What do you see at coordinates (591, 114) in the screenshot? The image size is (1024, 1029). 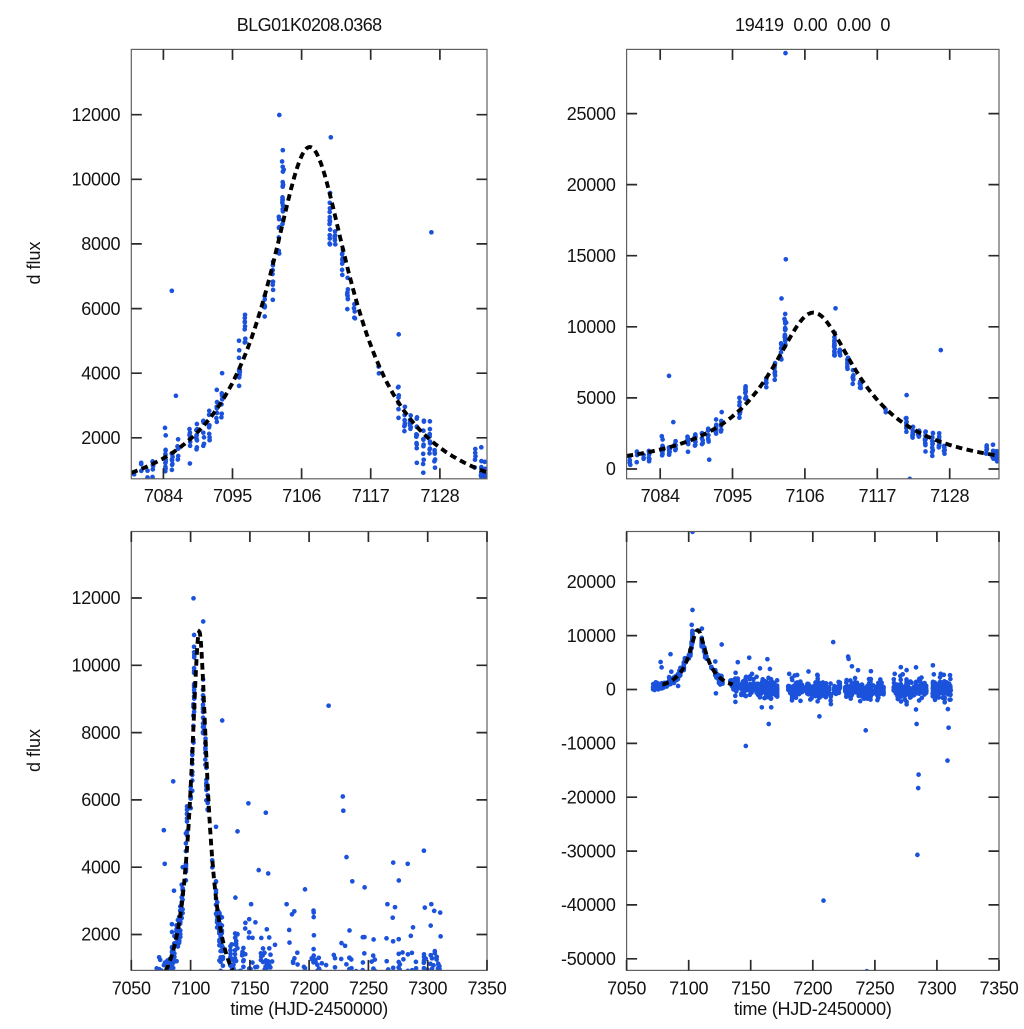 I see `svg-text: 25000` at bounding box center [591, 114].